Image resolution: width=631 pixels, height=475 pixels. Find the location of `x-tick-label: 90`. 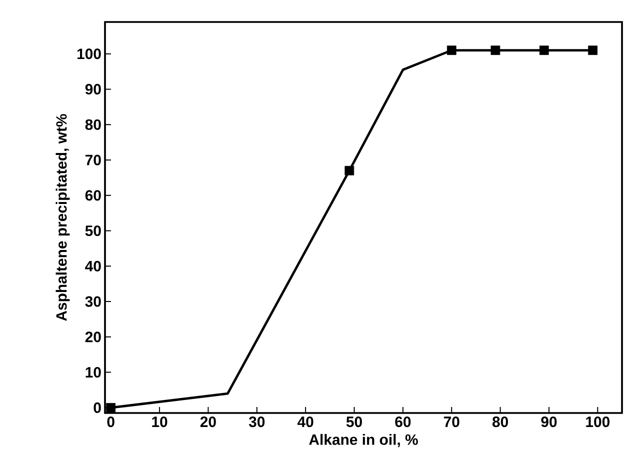

x-tick-label: 90 is located at coordinates (549, 422).